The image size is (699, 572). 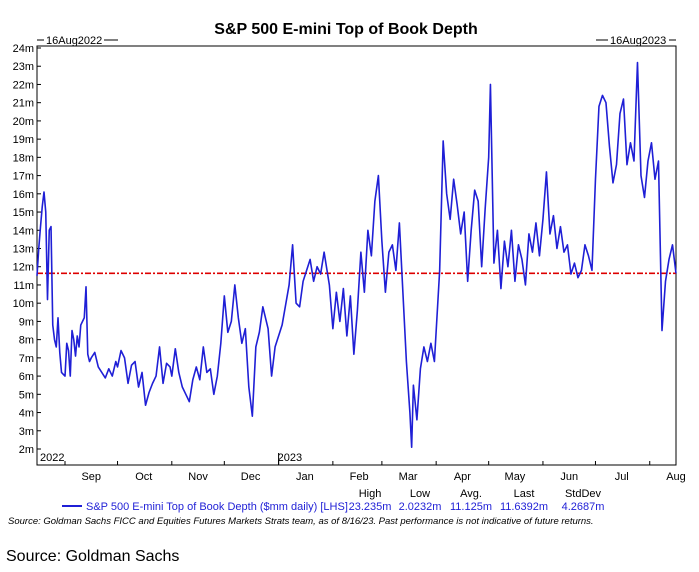 I want to click on x-tick-label: Aug, so click(x=676, y=477).